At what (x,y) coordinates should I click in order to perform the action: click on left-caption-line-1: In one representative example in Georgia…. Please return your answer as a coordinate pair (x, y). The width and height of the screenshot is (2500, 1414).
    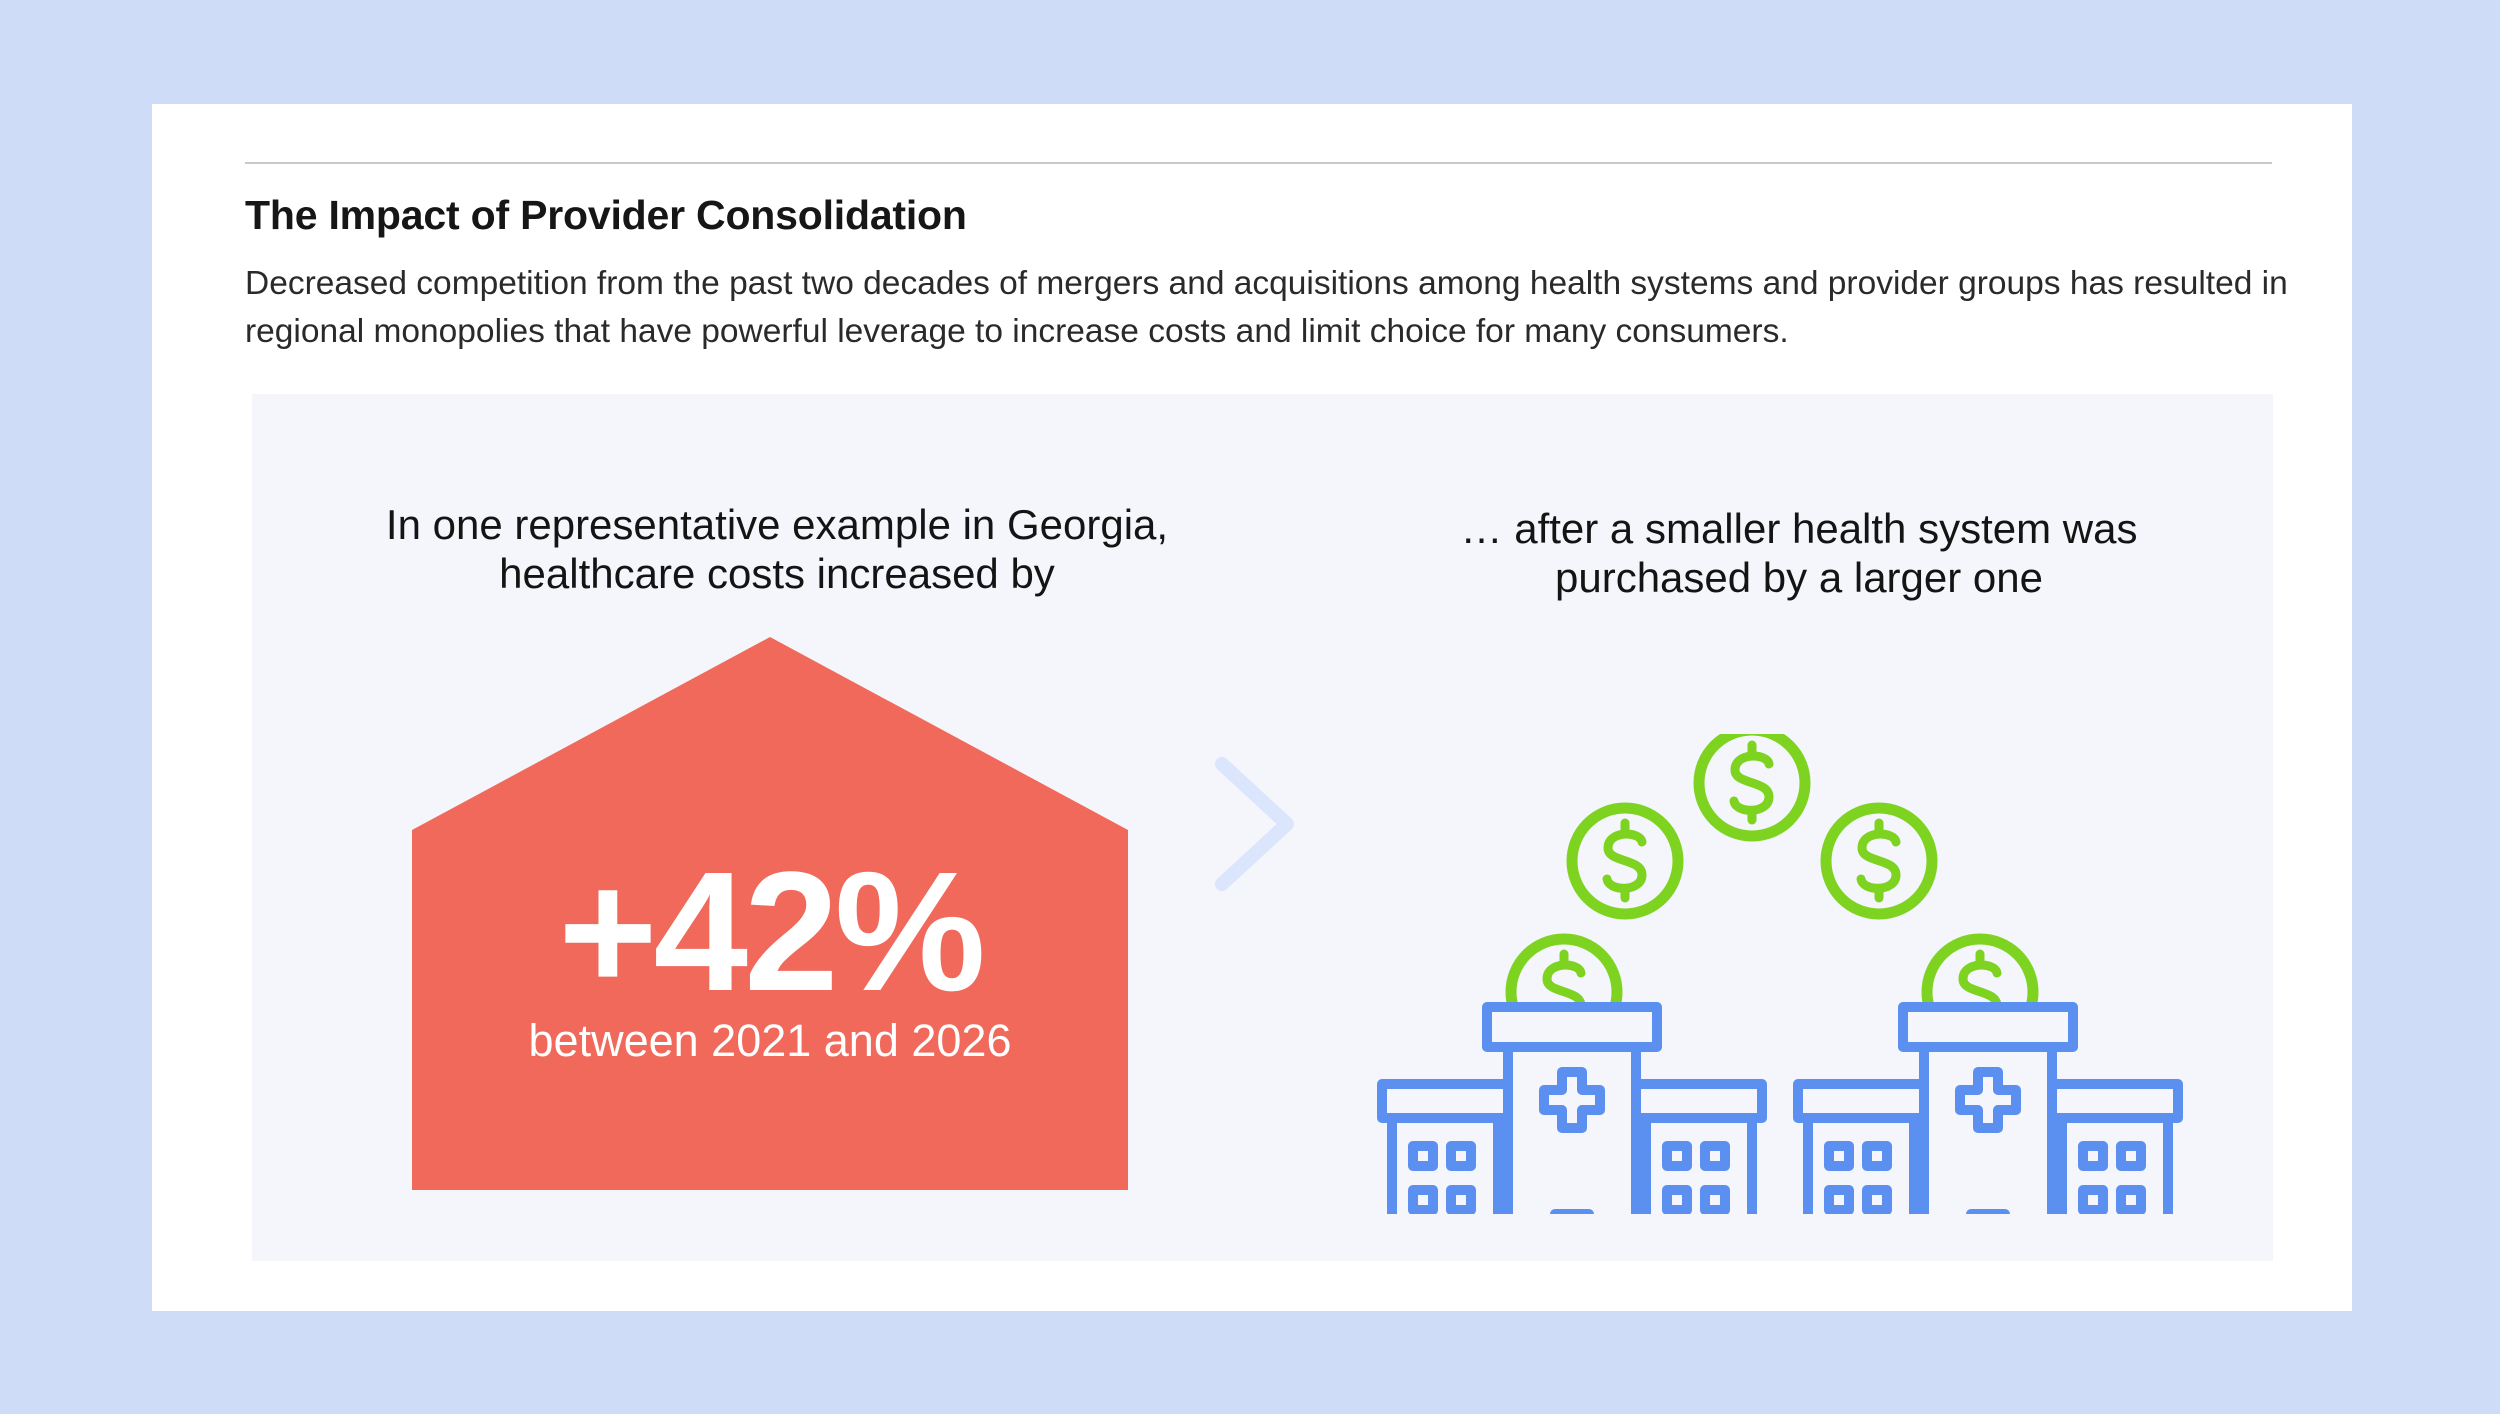
    Looking at the image, I should click on (777, 524).